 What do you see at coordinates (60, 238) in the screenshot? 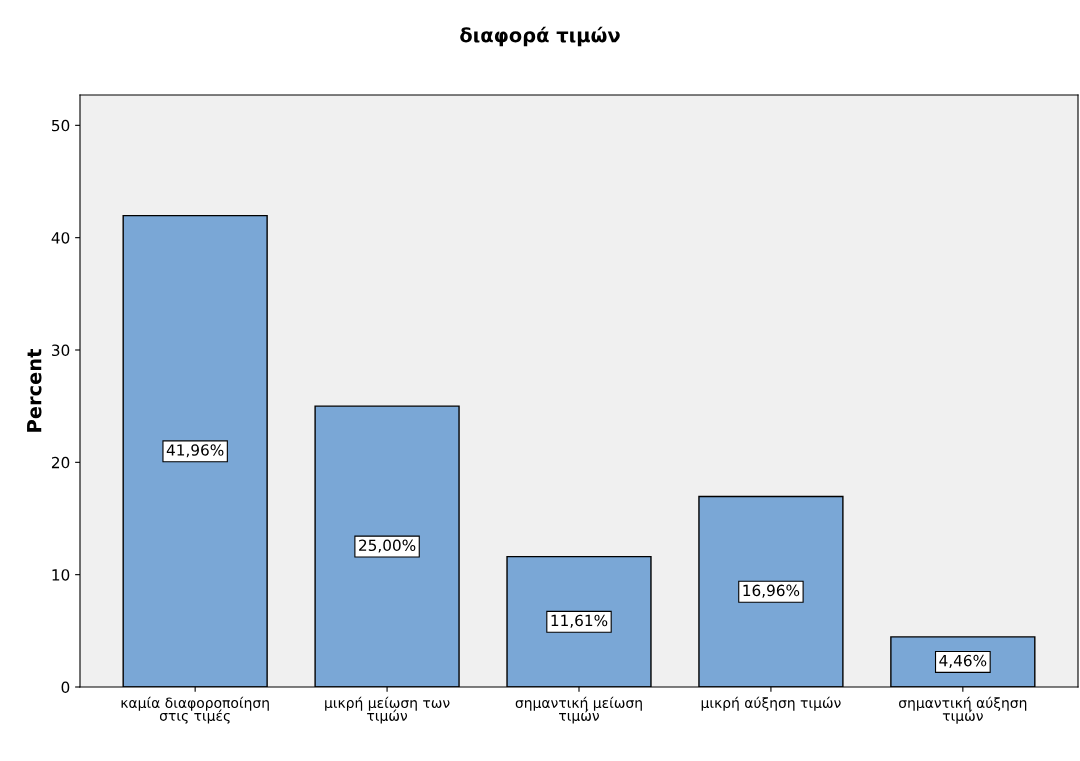
I see `y-tick-label: 40` at bounding box center [60, 238].